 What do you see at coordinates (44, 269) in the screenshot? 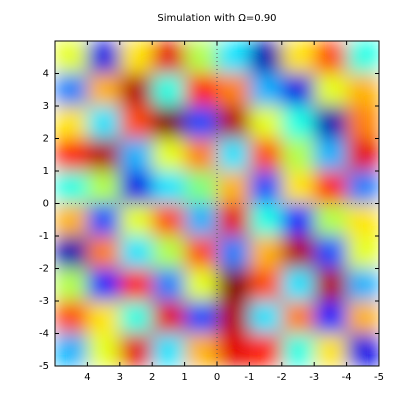
I see `y-tick-label: -2` at bounding box center [44, 269].